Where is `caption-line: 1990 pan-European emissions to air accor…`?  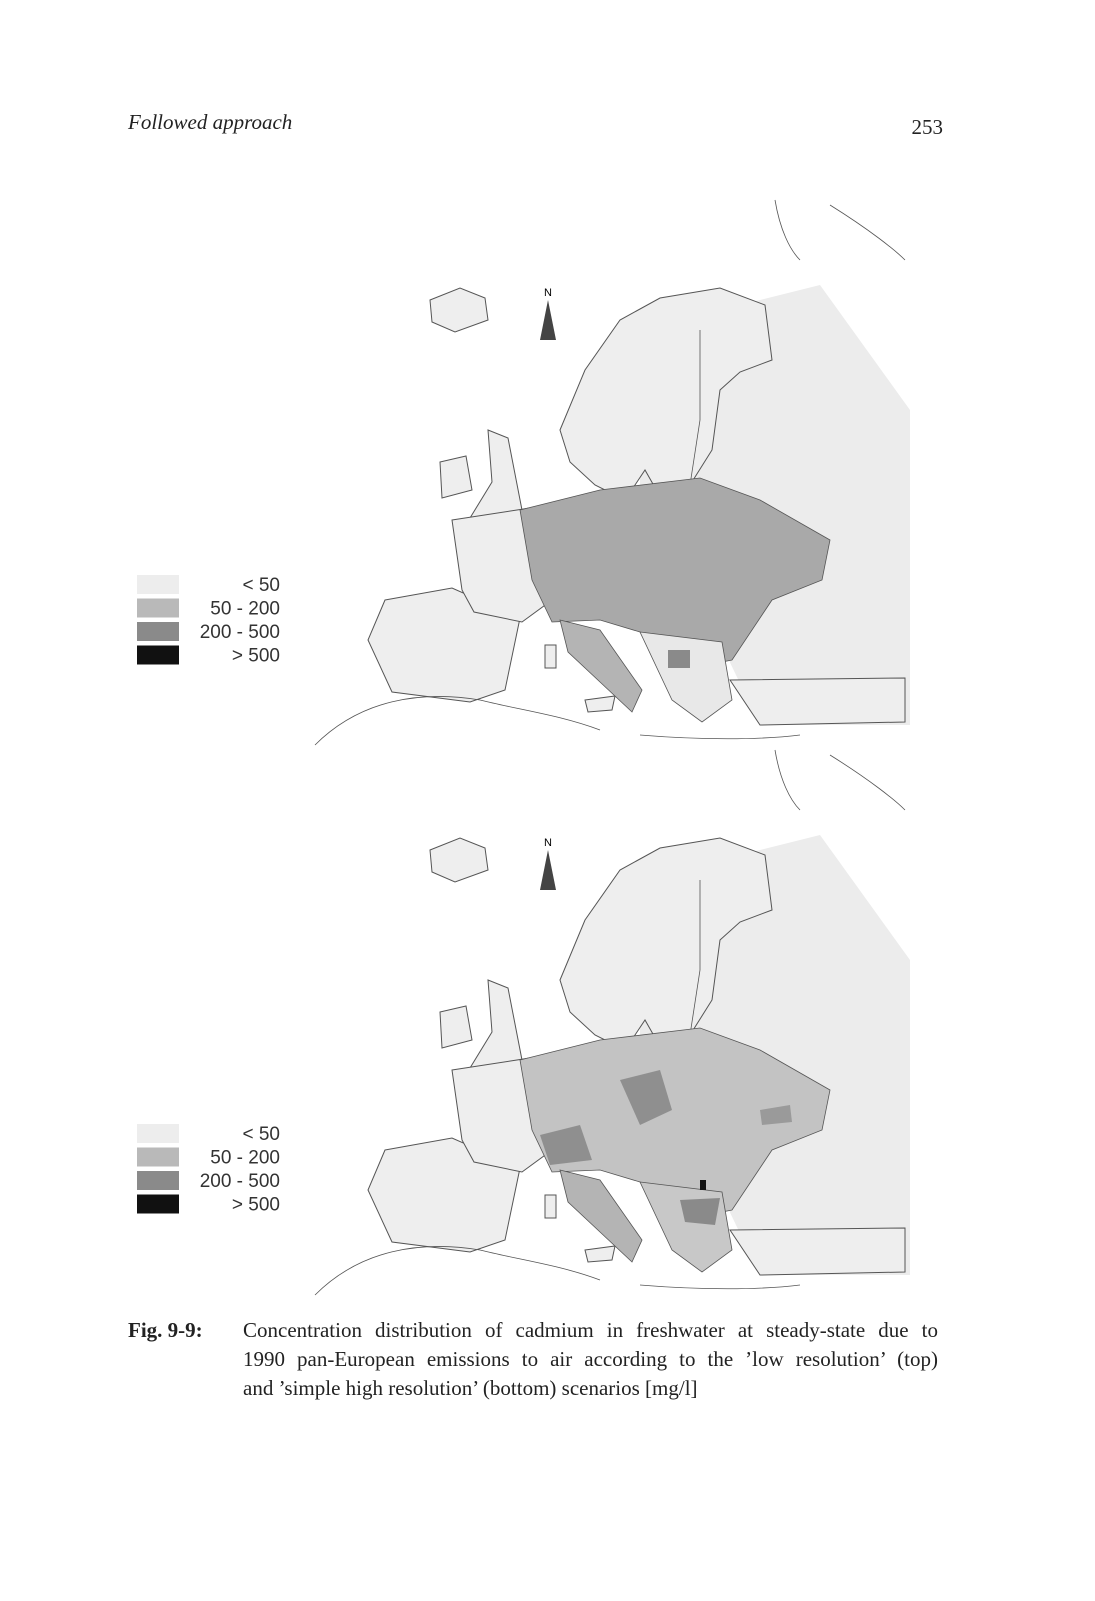 caption-line: 1990 pan-European emissions to air accor… is located at coordinates (590, 1359).